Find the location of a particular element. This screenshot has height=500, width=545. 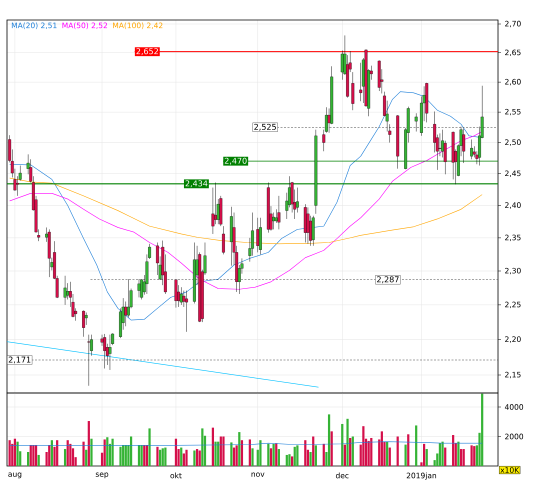

ref-line-label: 2,171 is located at coordinates (19, 360).